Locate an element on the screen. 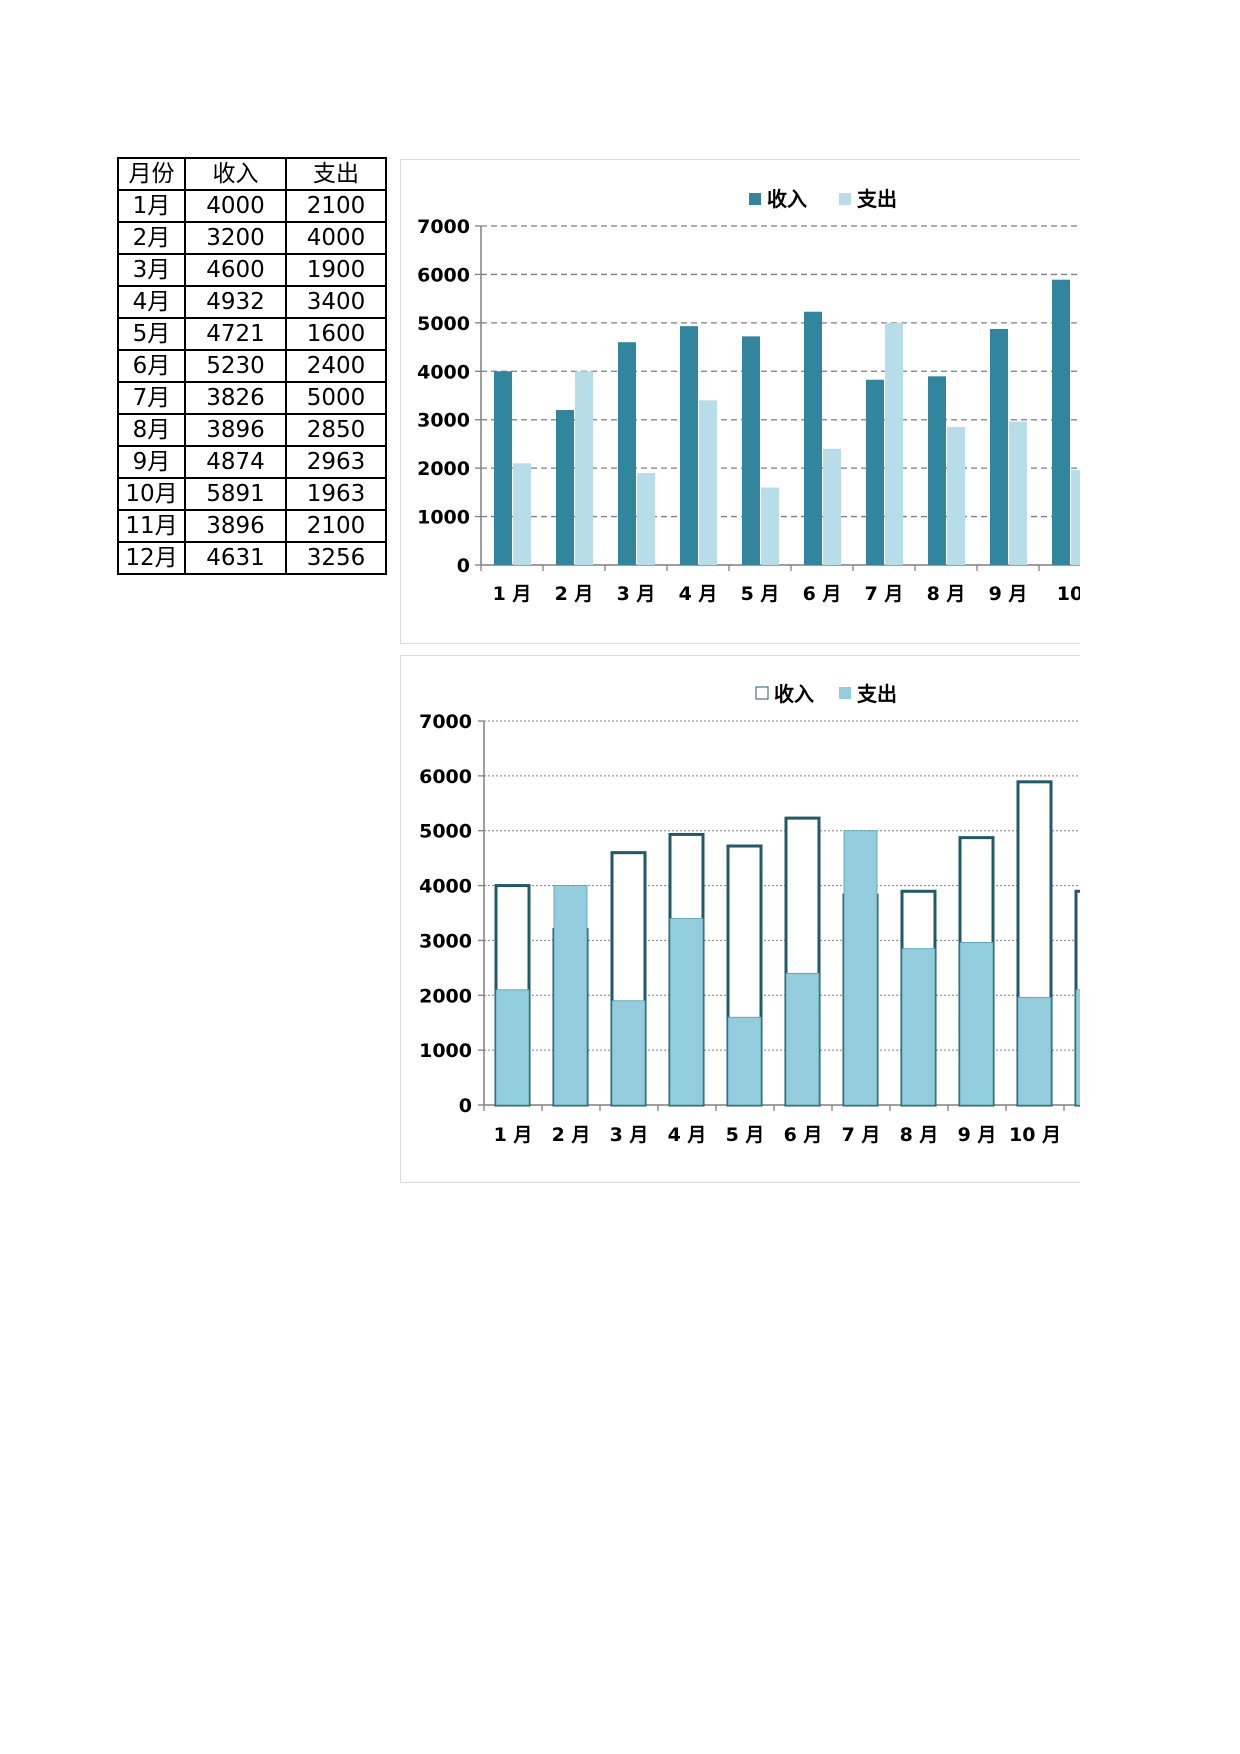 The image size is (1240, 1754). y-tick-label: 2000 is located at coordinates (445, 996).